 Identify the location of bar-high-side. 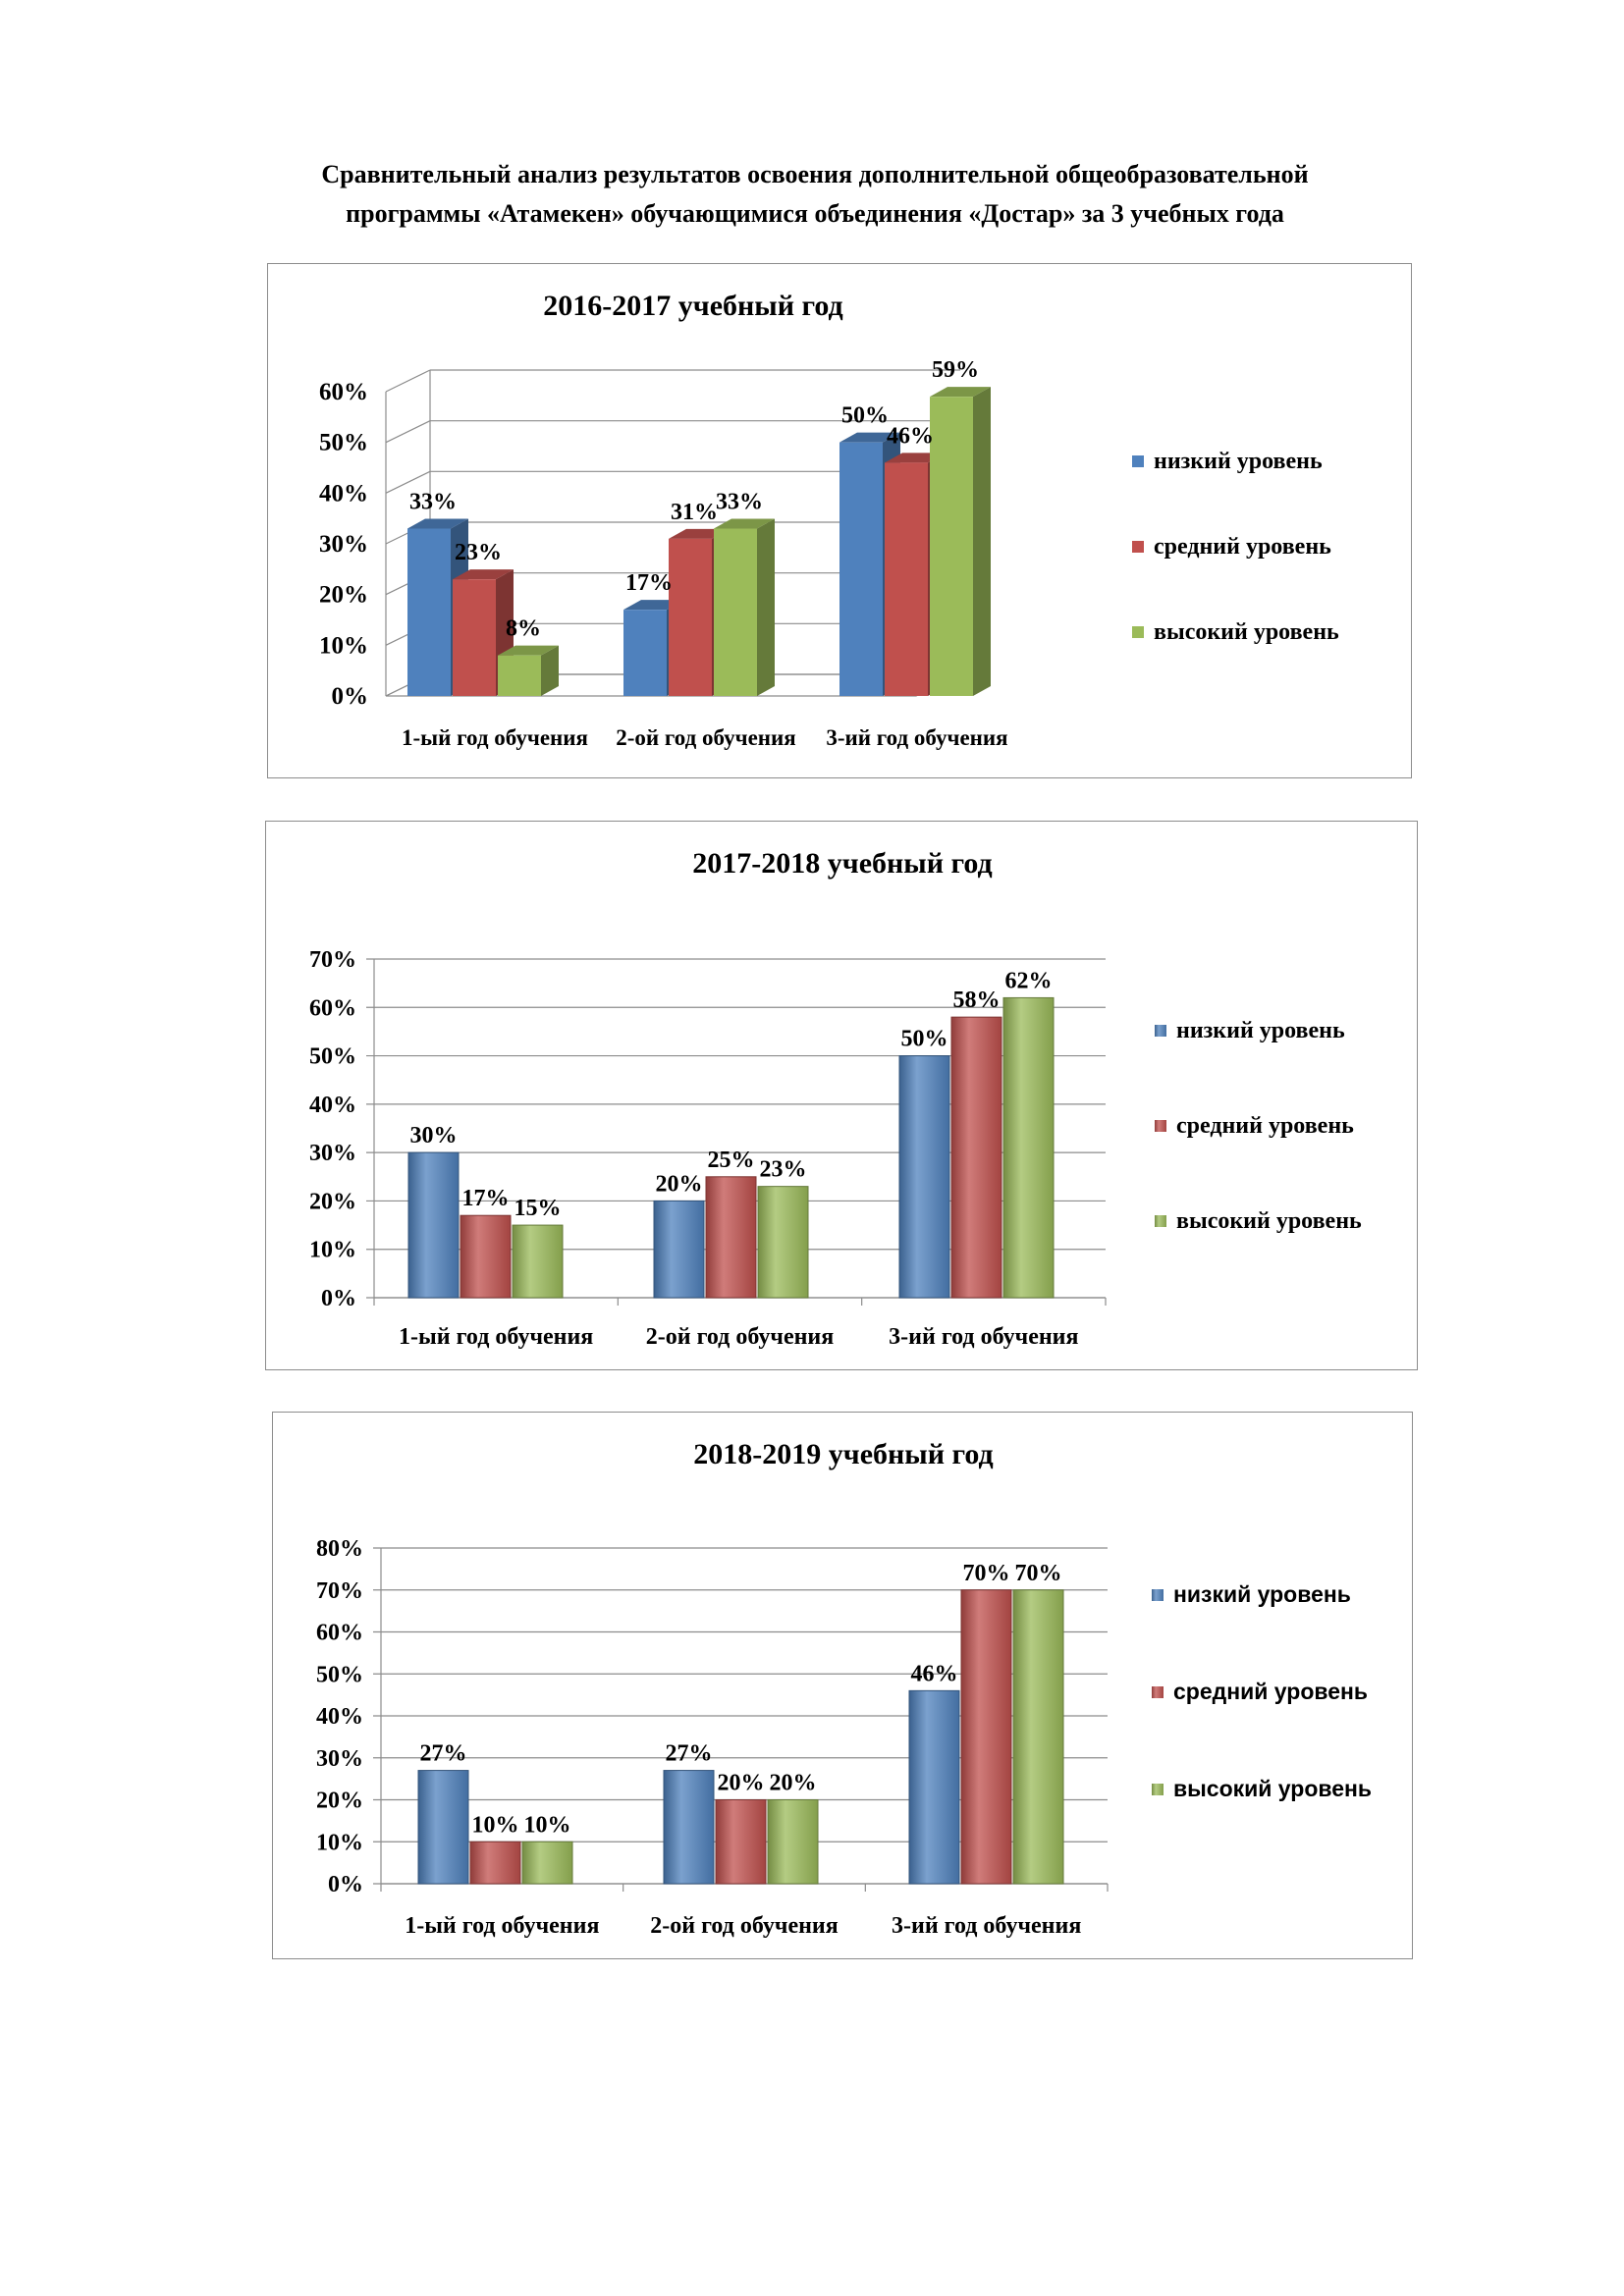
(550, 670).